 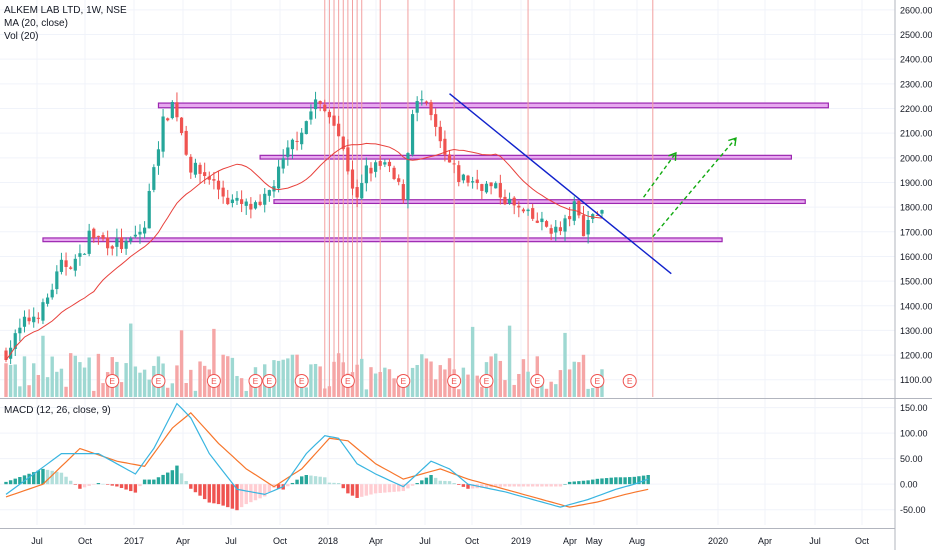 I want to click on earnings-marker-icon, so click(x=537, y=381).